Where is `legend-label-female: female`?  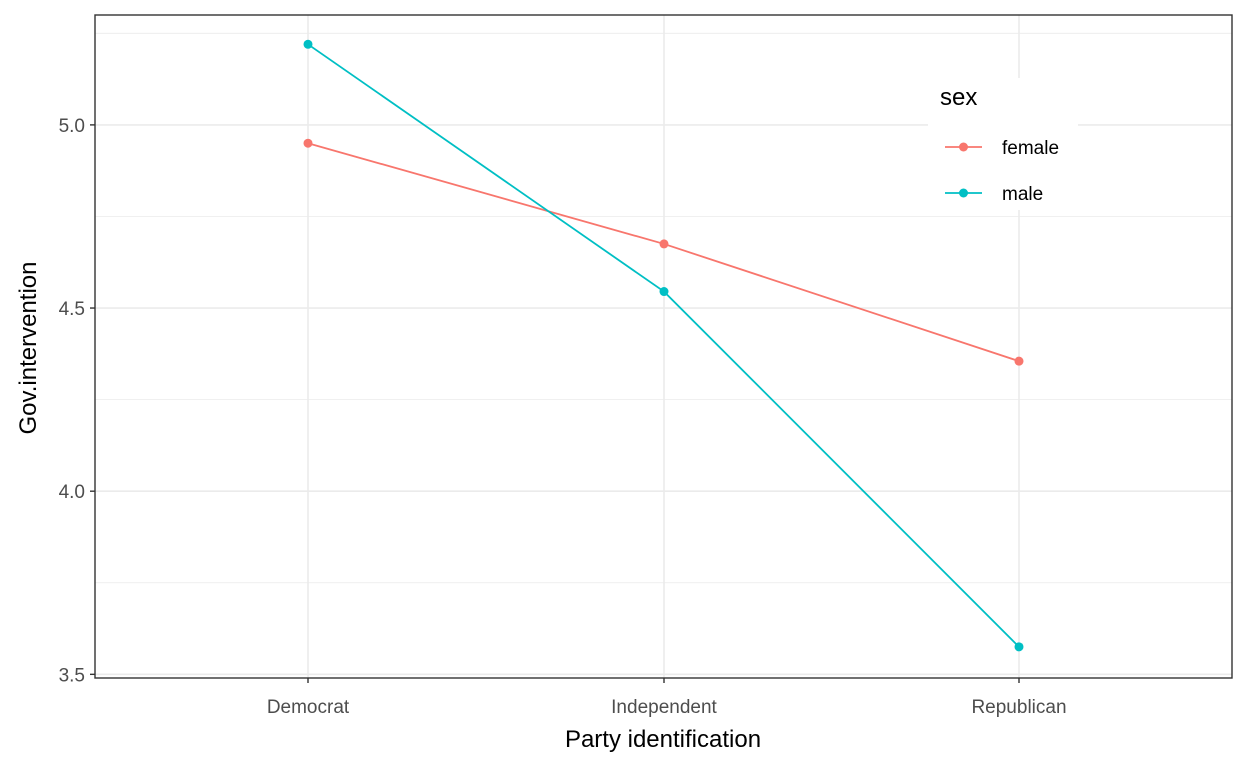 legend-label-female: female is located at coordinates (1030, 148).